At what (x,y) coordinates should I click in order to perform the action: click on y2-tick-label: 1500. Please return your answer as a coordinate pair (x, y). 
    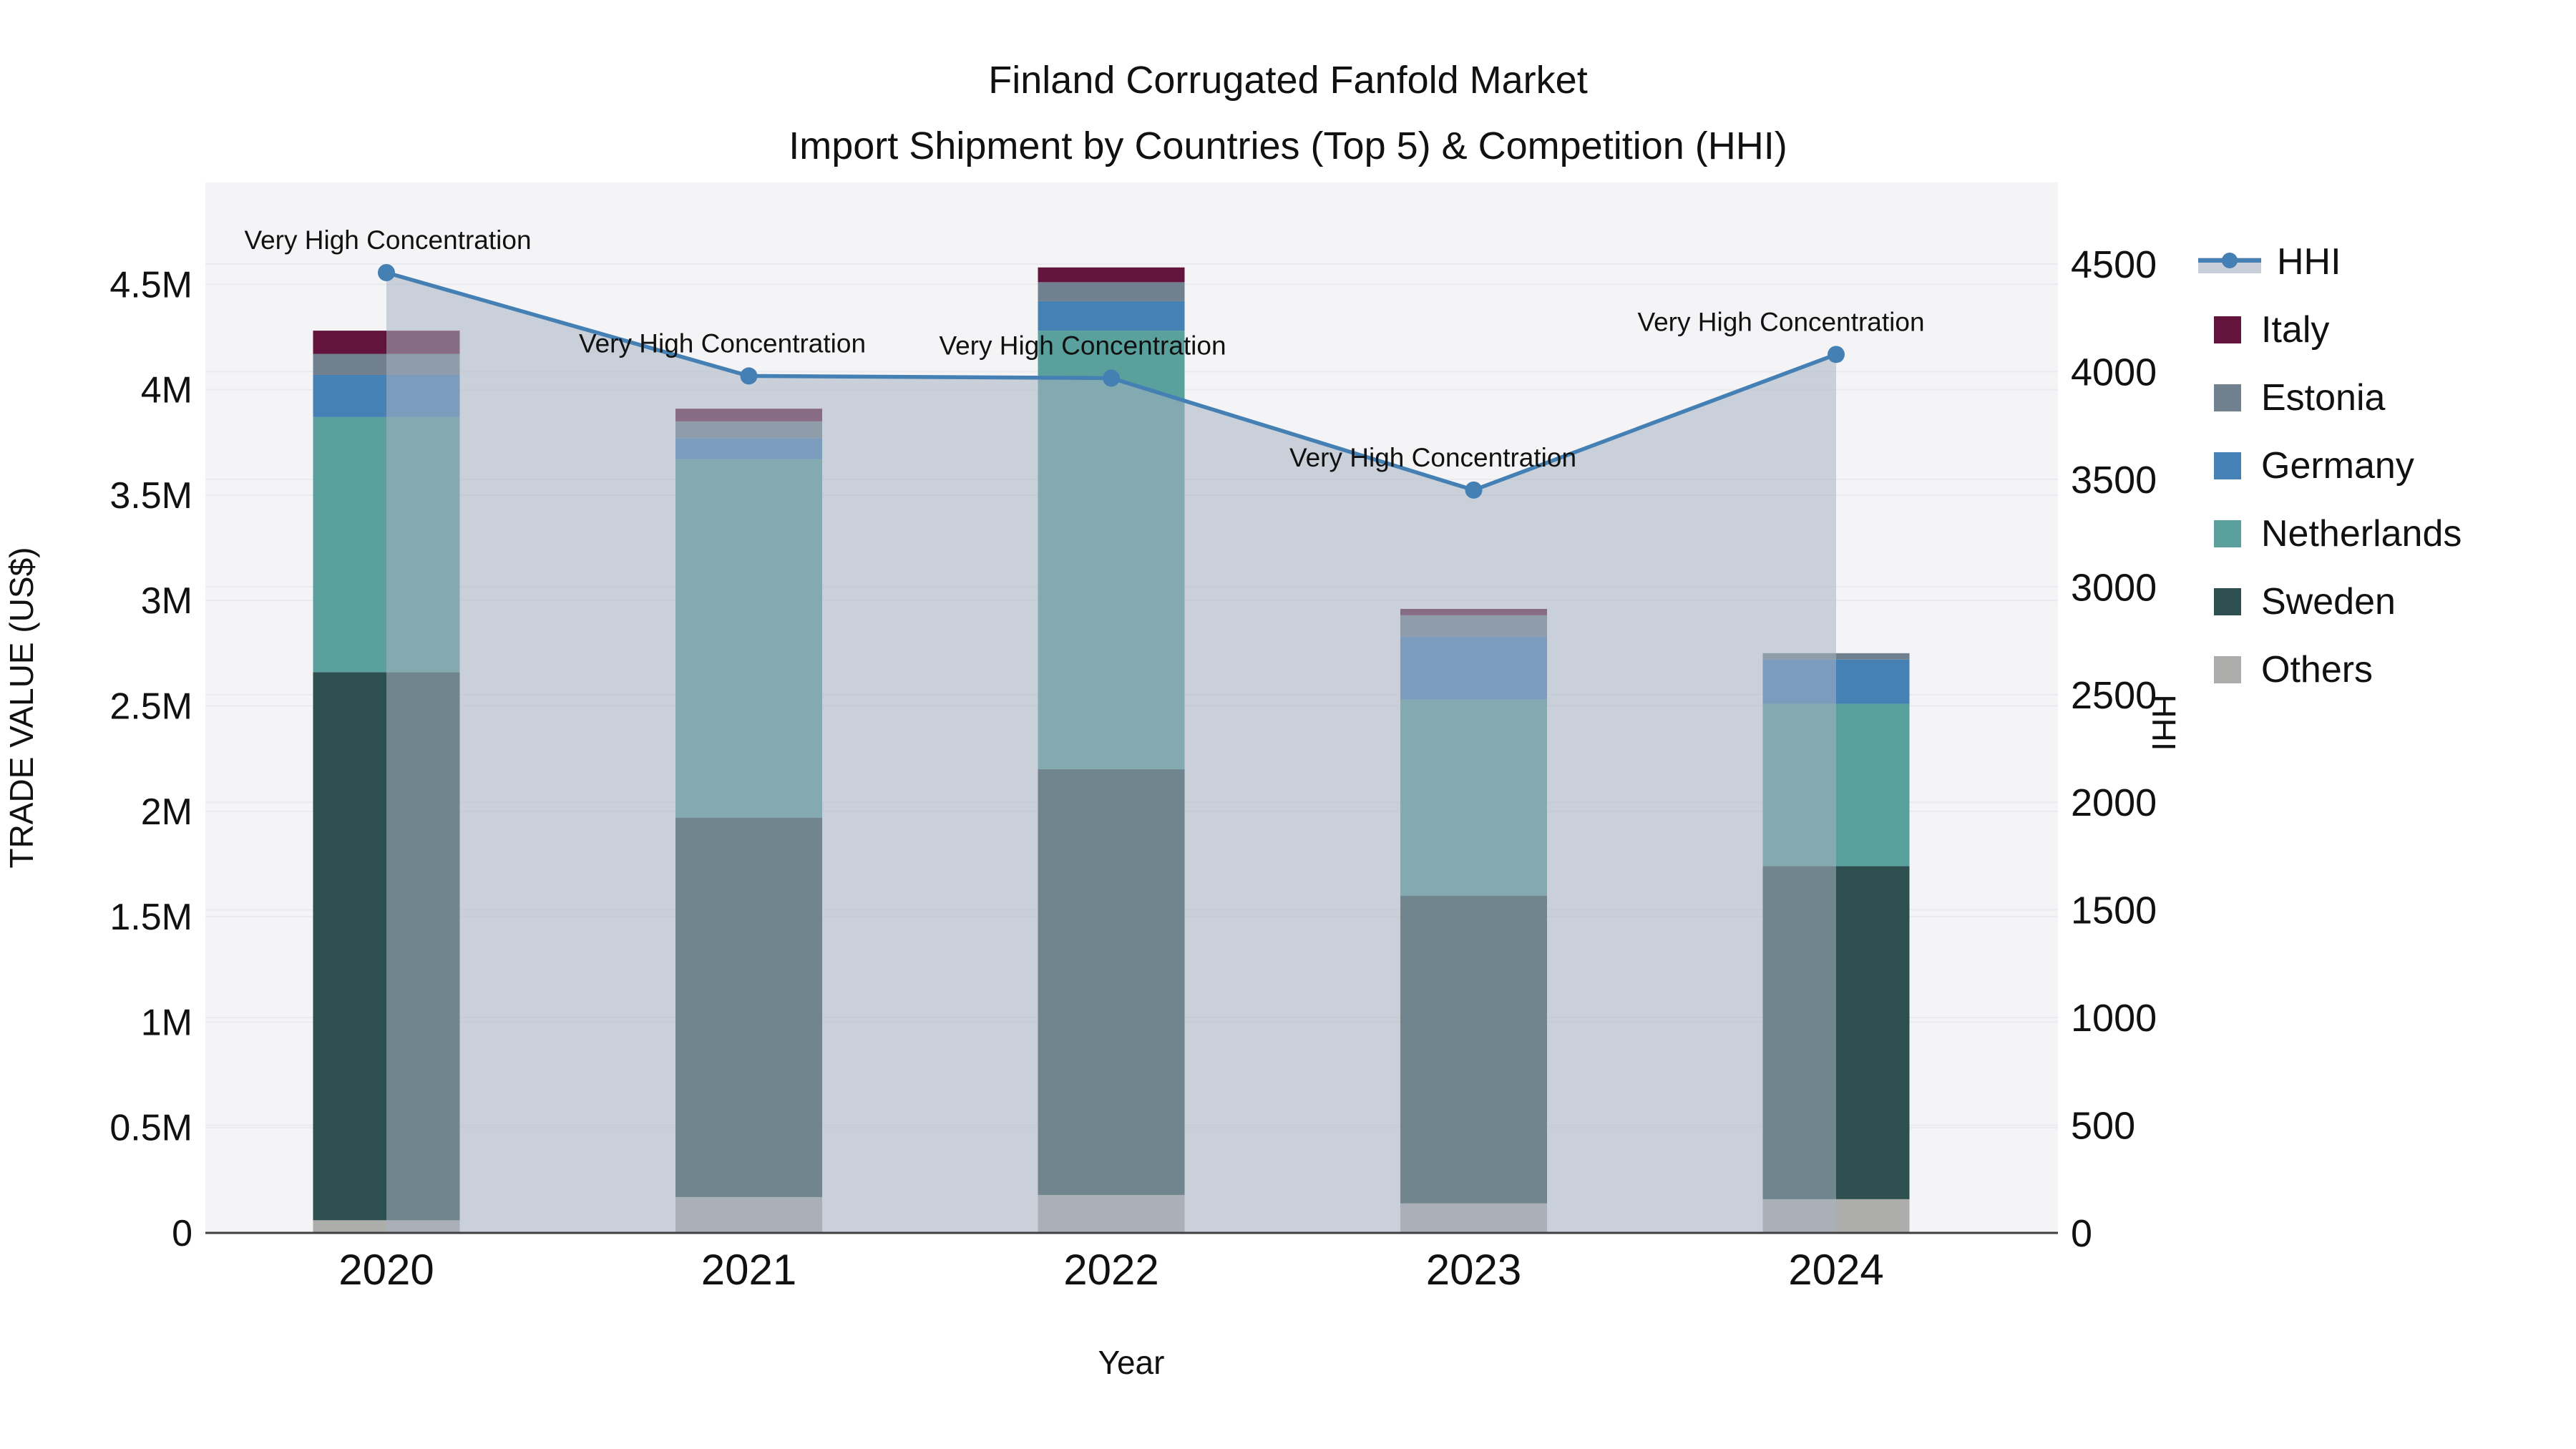
    Looking at the image, I should click on (2114, 911).